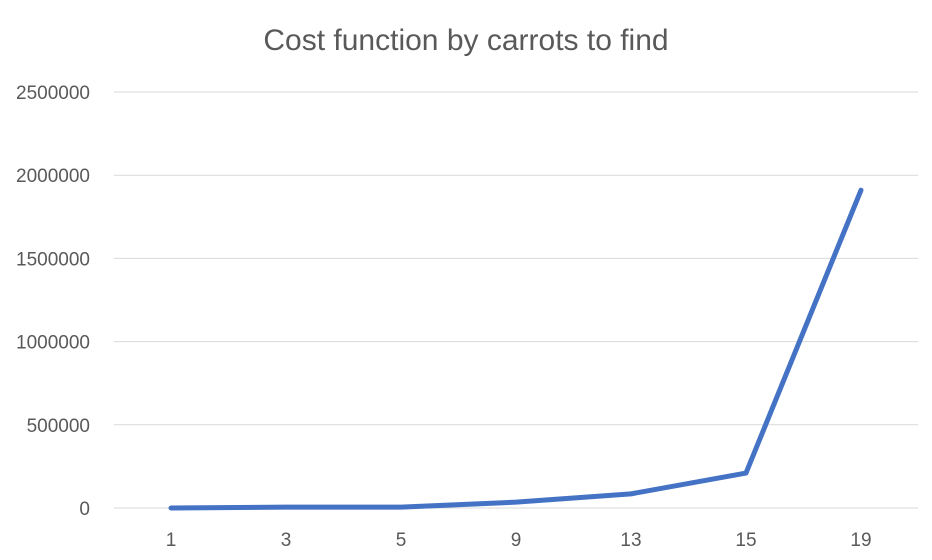  I want to click on x-tick-label: 5, so click(401, 540).